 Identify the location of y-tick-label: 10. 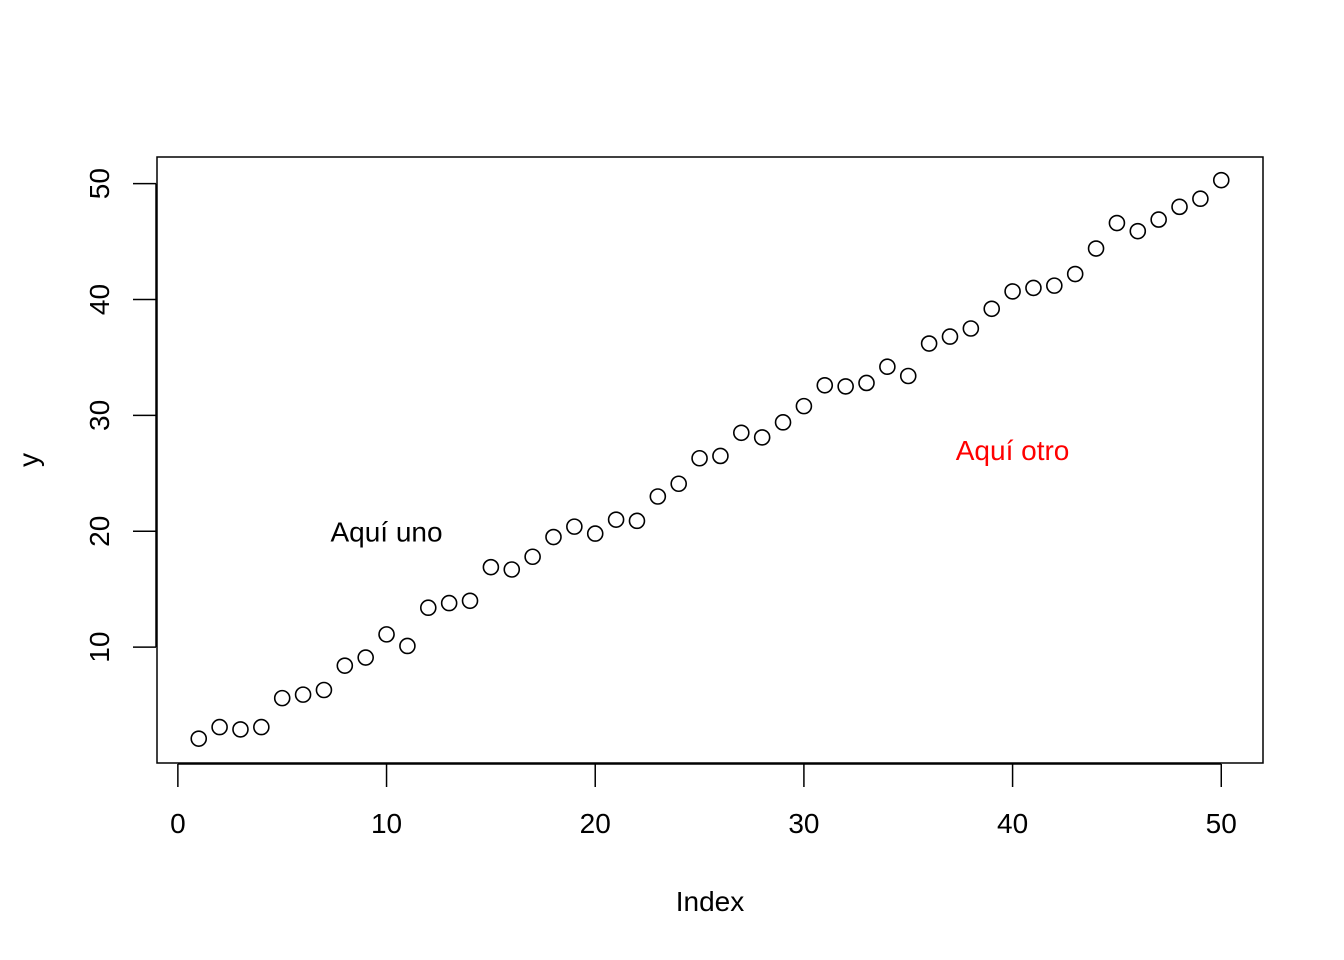
(99, 647).